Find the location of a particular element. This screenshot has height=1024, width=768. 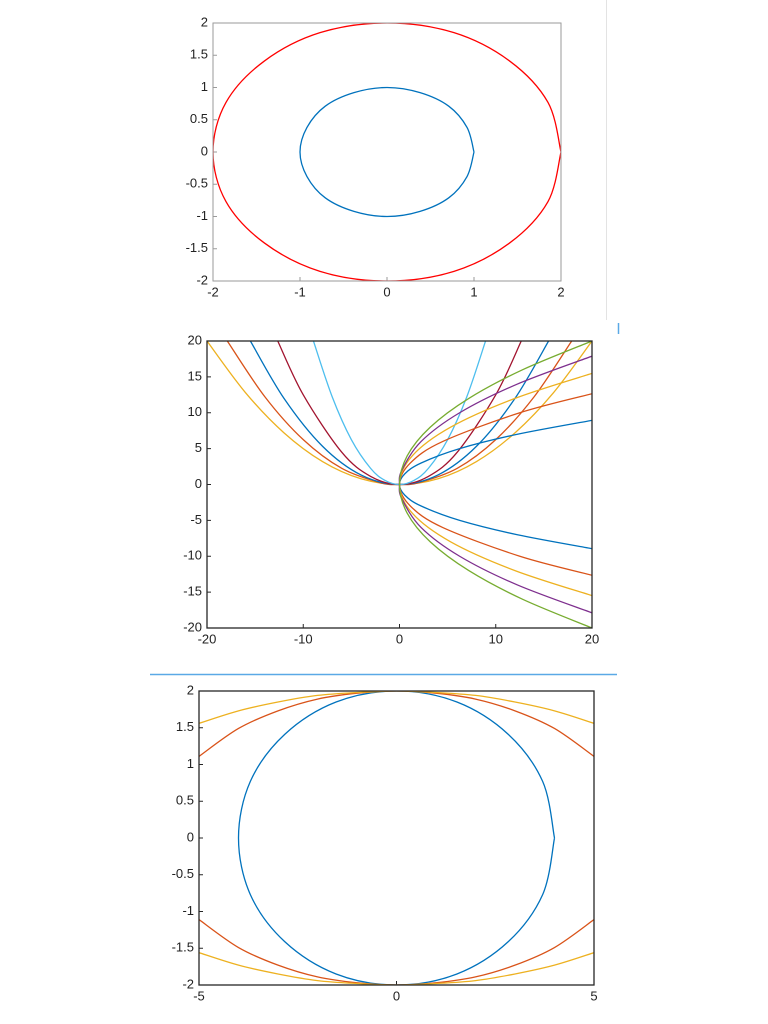

x-tick-label: -20 is located at coordinates (207, 638).